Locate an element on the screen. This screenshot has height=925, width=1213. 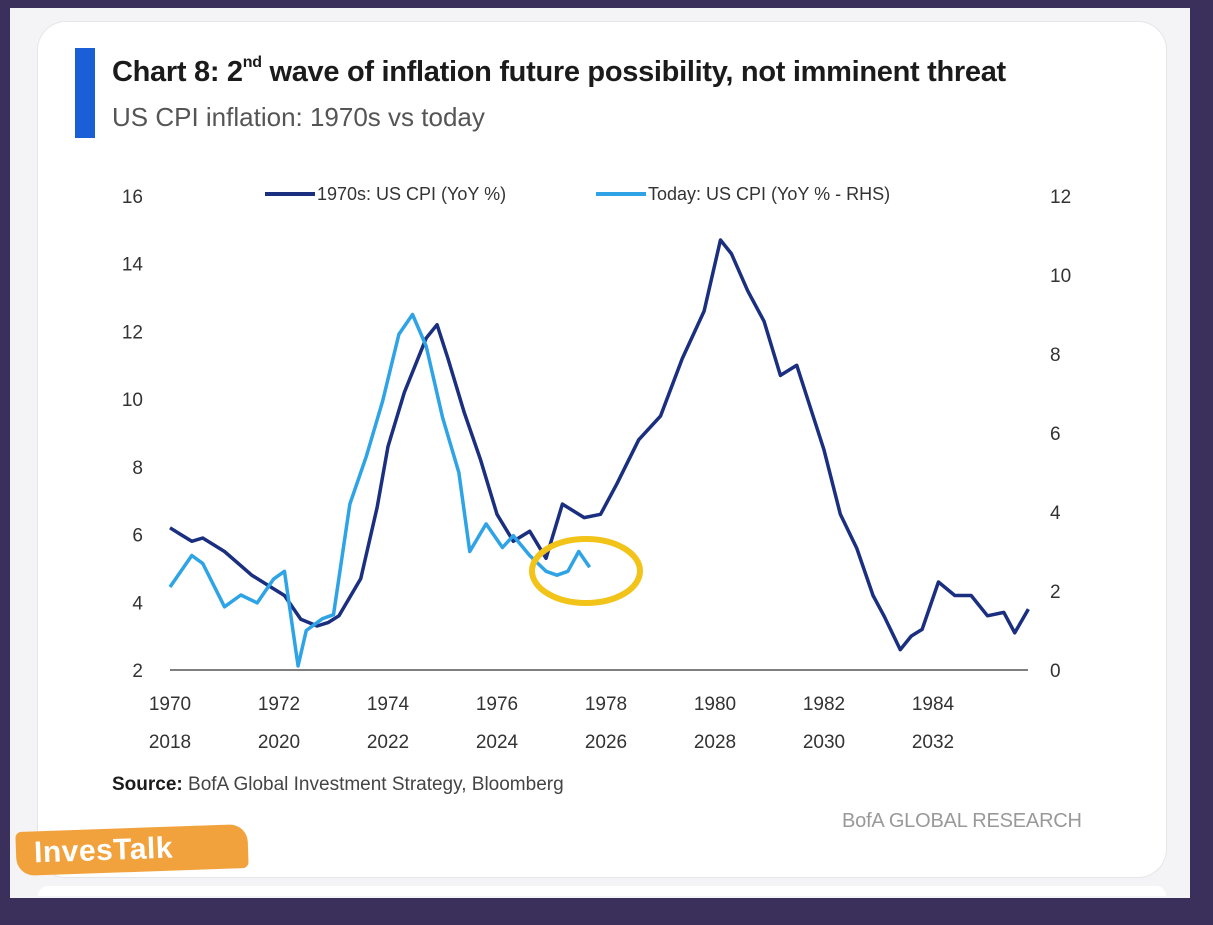
y-left-tick-label: 14 is located at coordinates (133, 265).